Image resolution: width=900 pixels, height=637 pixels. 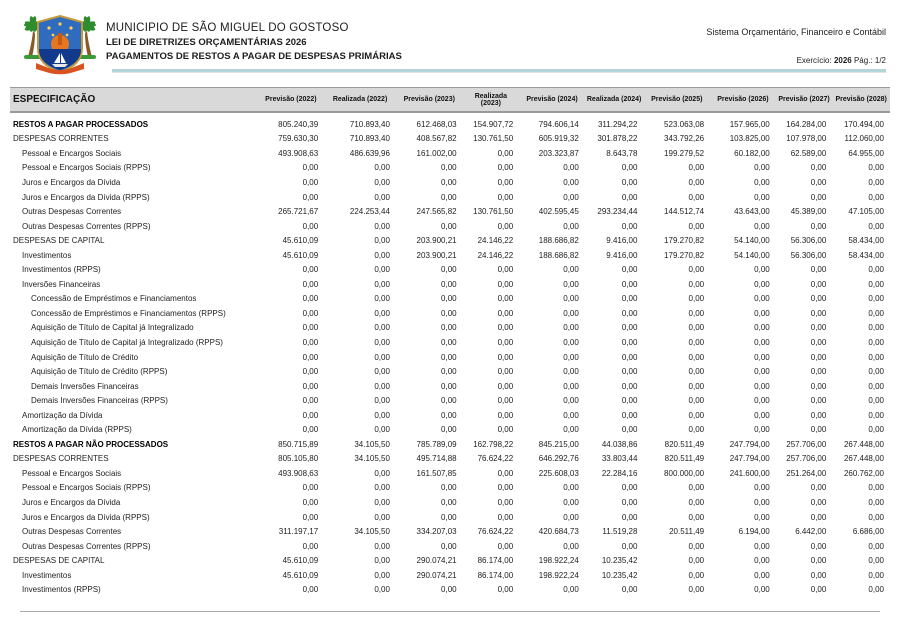 What do you see at coordinates (754, 532) in the screenshot?
I see `value-cell: 6.194,00` at bounding box center [754, 532].